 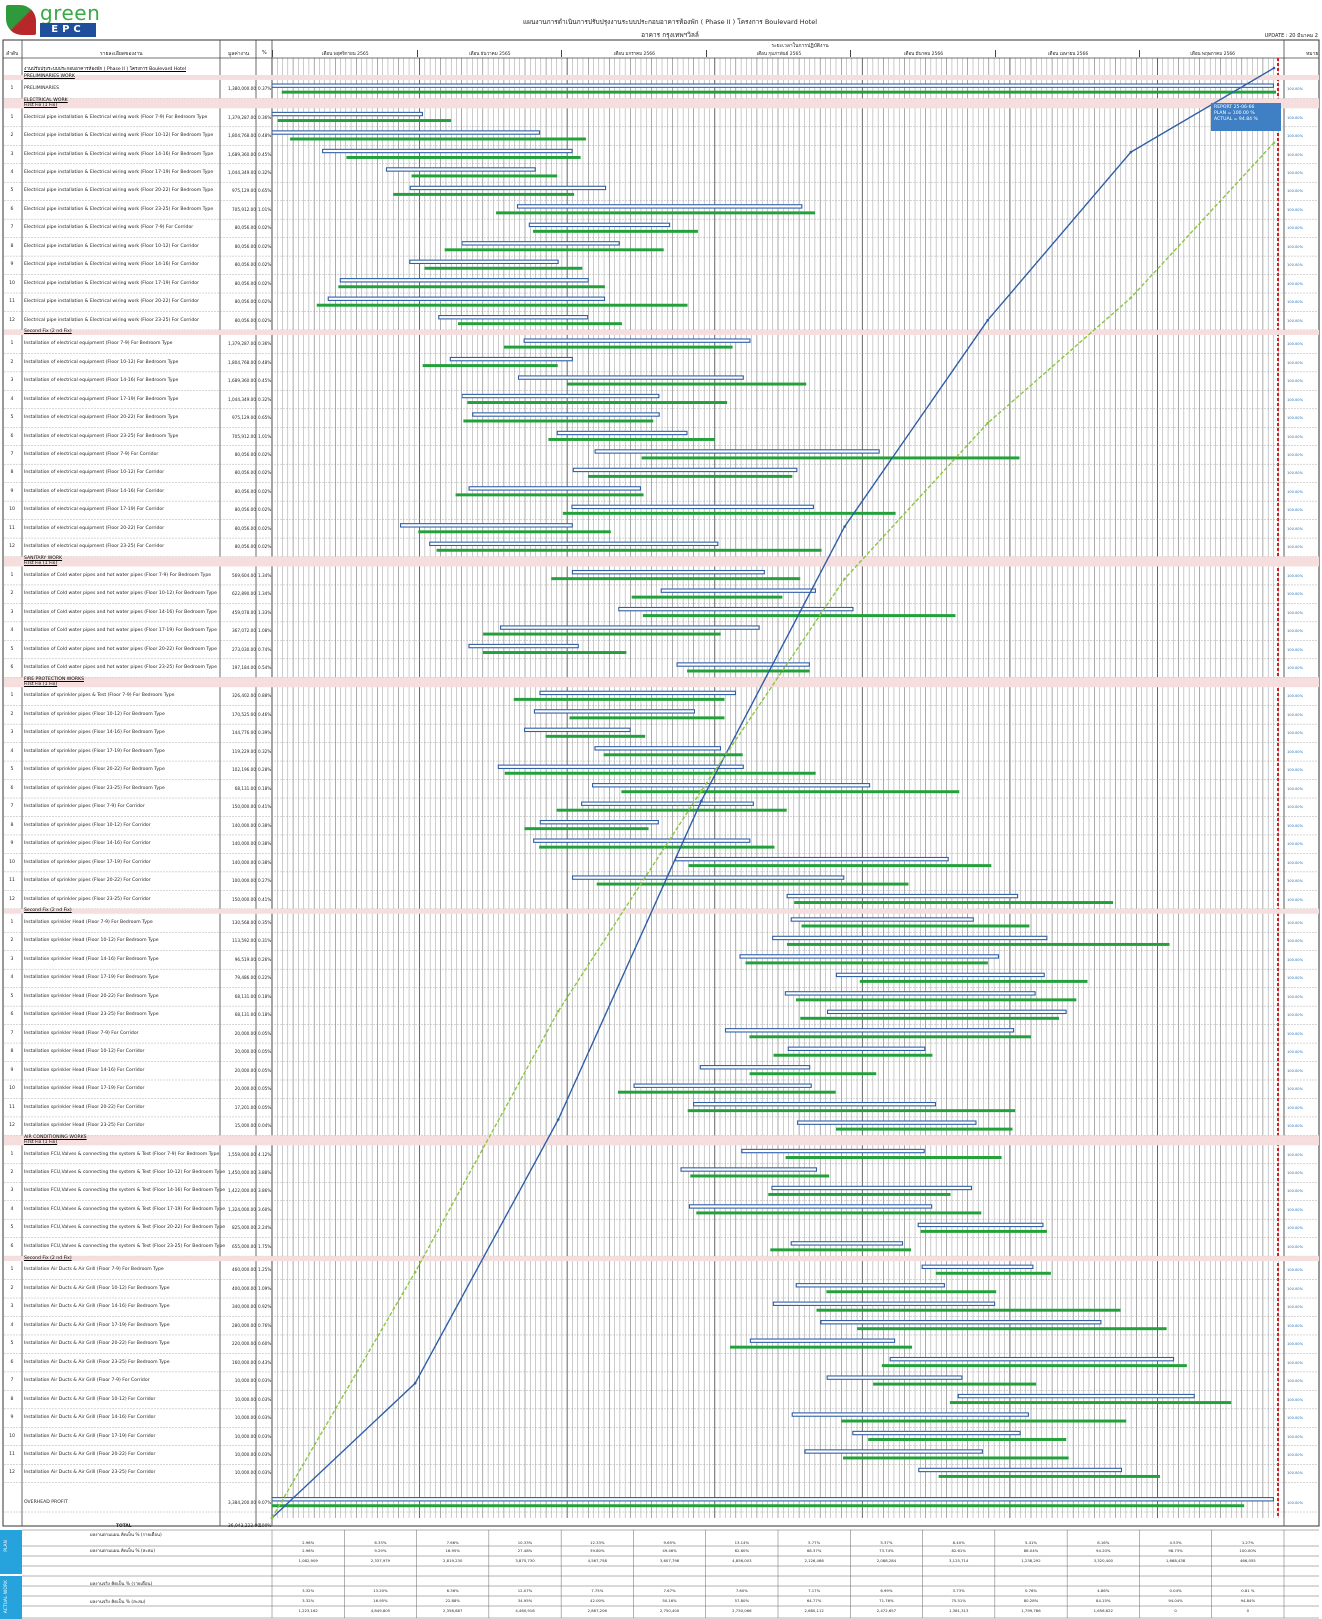 What do you see at coordinates (1031, 1560) in the screenshot?
I see `footer-cell-plan-amount: 1,238,292` at bounding box center [1031, 1560].